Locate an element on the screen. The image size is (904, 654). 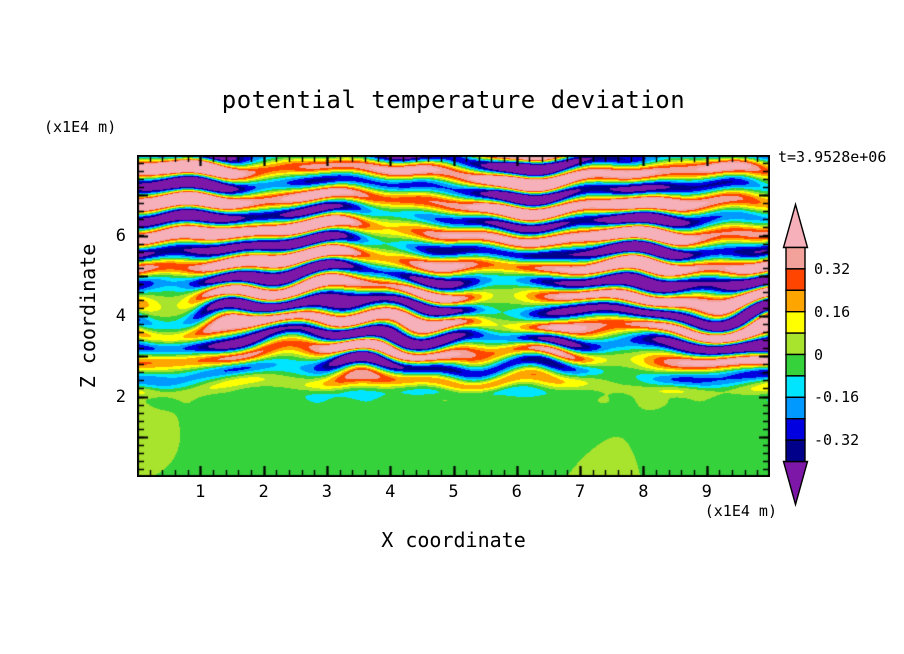
chart-title: potential temperature deviation is located at coordinates (453, 100).